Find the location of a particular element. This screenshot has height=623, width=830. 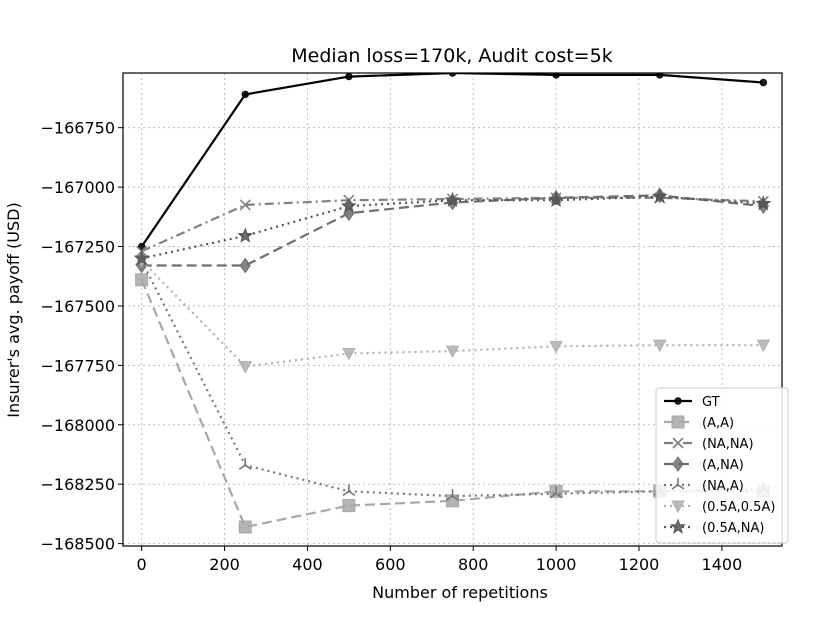

y-tick-label: −167000 is located at coordinates (78, 187).